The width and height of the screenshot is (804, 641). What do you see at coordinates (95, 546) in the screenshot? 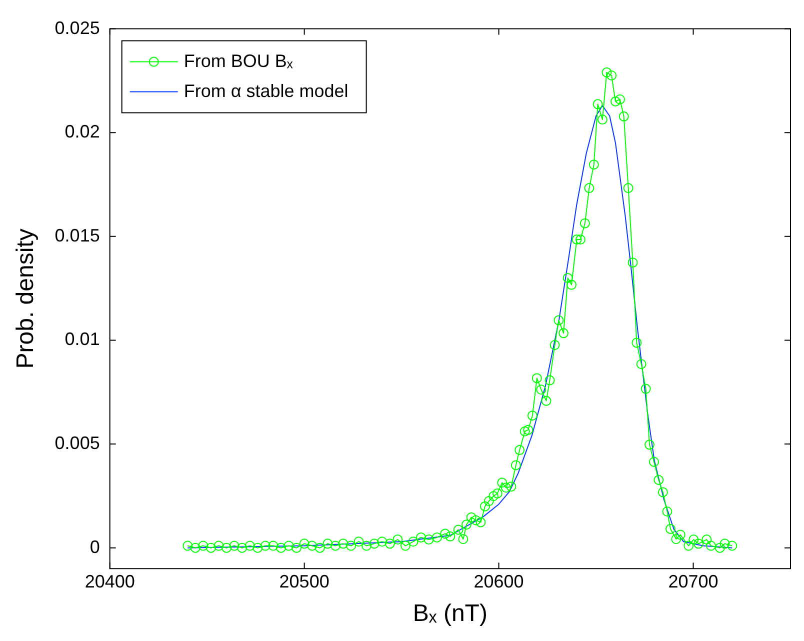
I see `y-tick-label: 0` at bounding box center [95, 546].